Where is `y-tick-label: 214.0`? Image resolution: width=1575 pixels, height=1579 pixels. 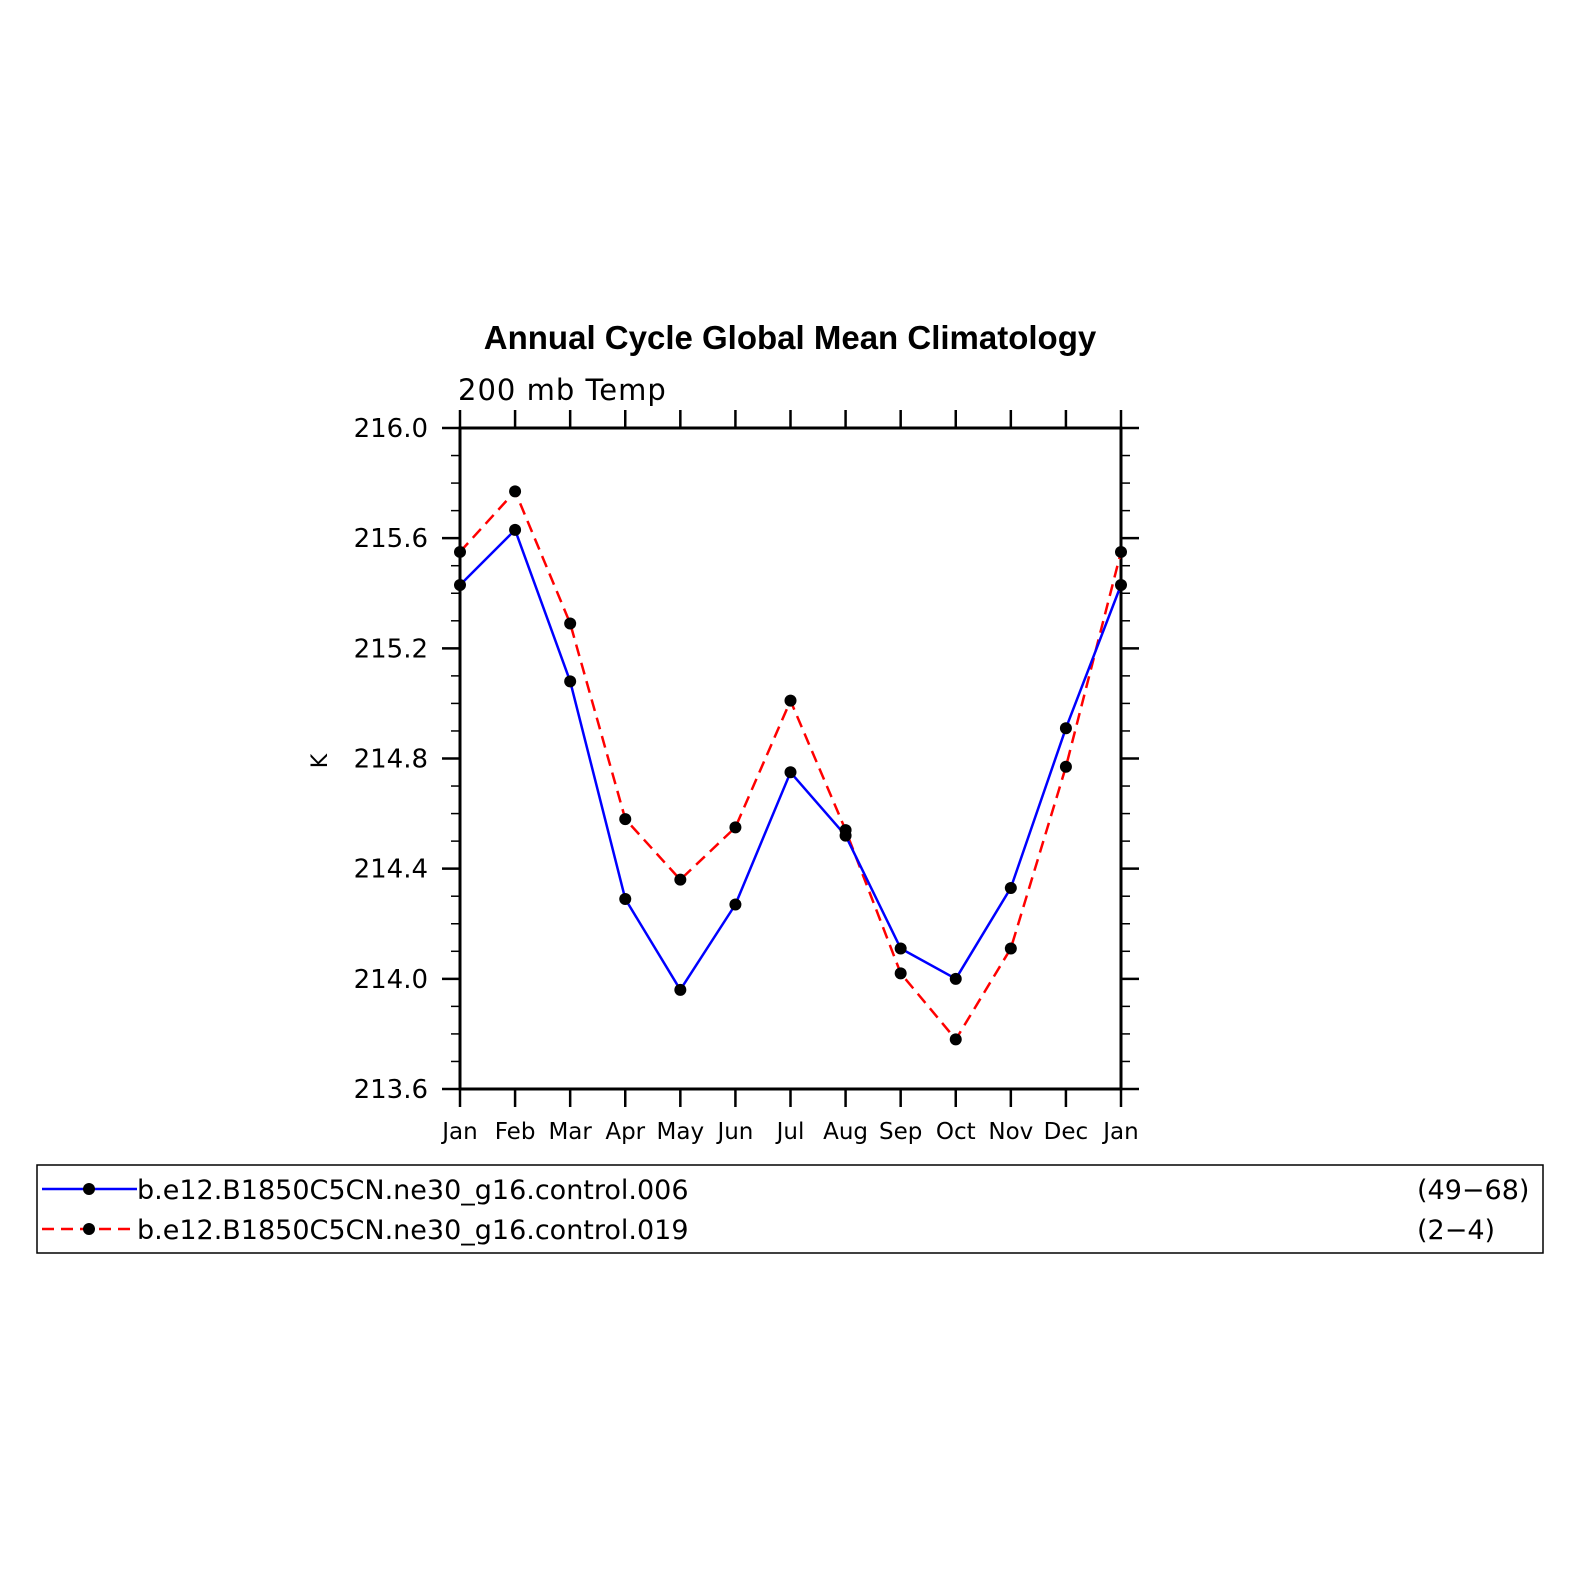 y-tick-label: 214.0 is located at coordinates (391, 980).